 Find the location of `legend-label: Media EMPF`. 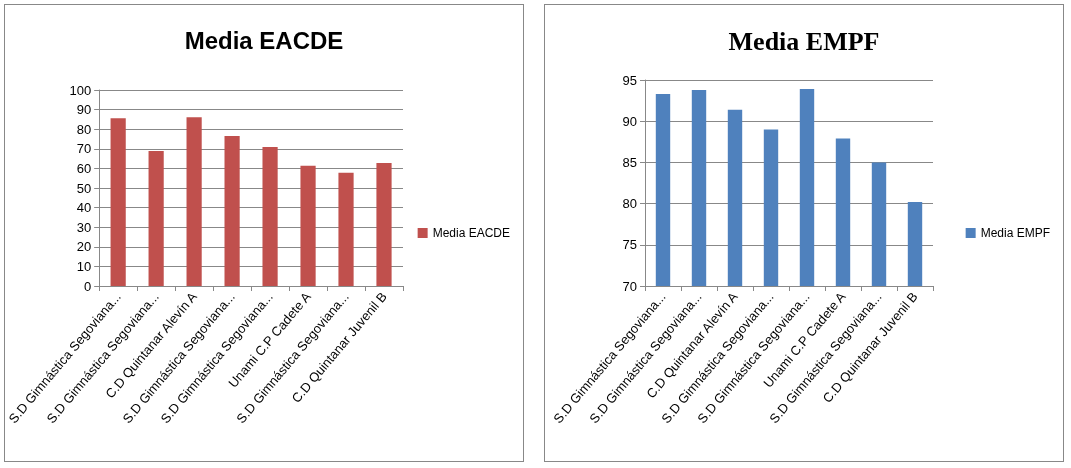

legend-label: Media EMPF is located at coordinates (1015, 233).